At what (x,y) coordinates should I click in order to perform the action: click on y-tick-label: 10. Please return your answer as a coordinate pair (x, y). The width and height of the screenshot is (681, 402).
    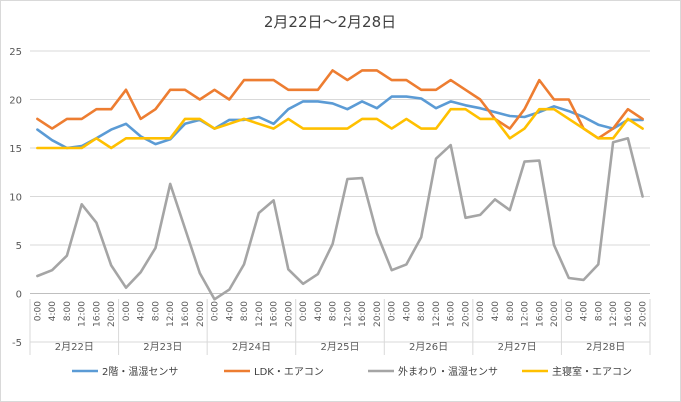
    Looking at the image, I should click on (15, 198).